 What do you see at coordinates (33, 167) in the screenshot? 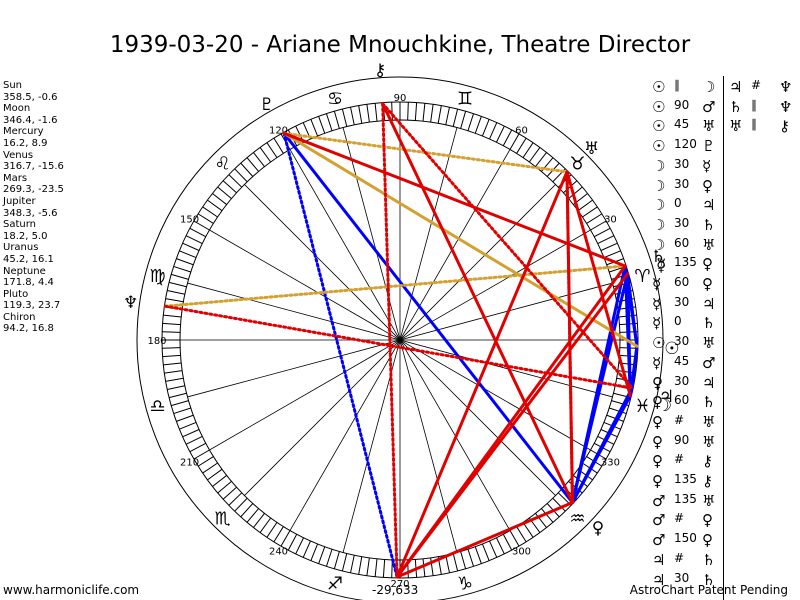
I see `planet-coords-venus: 316.7, -15.6` at bounding box center [33, 167].